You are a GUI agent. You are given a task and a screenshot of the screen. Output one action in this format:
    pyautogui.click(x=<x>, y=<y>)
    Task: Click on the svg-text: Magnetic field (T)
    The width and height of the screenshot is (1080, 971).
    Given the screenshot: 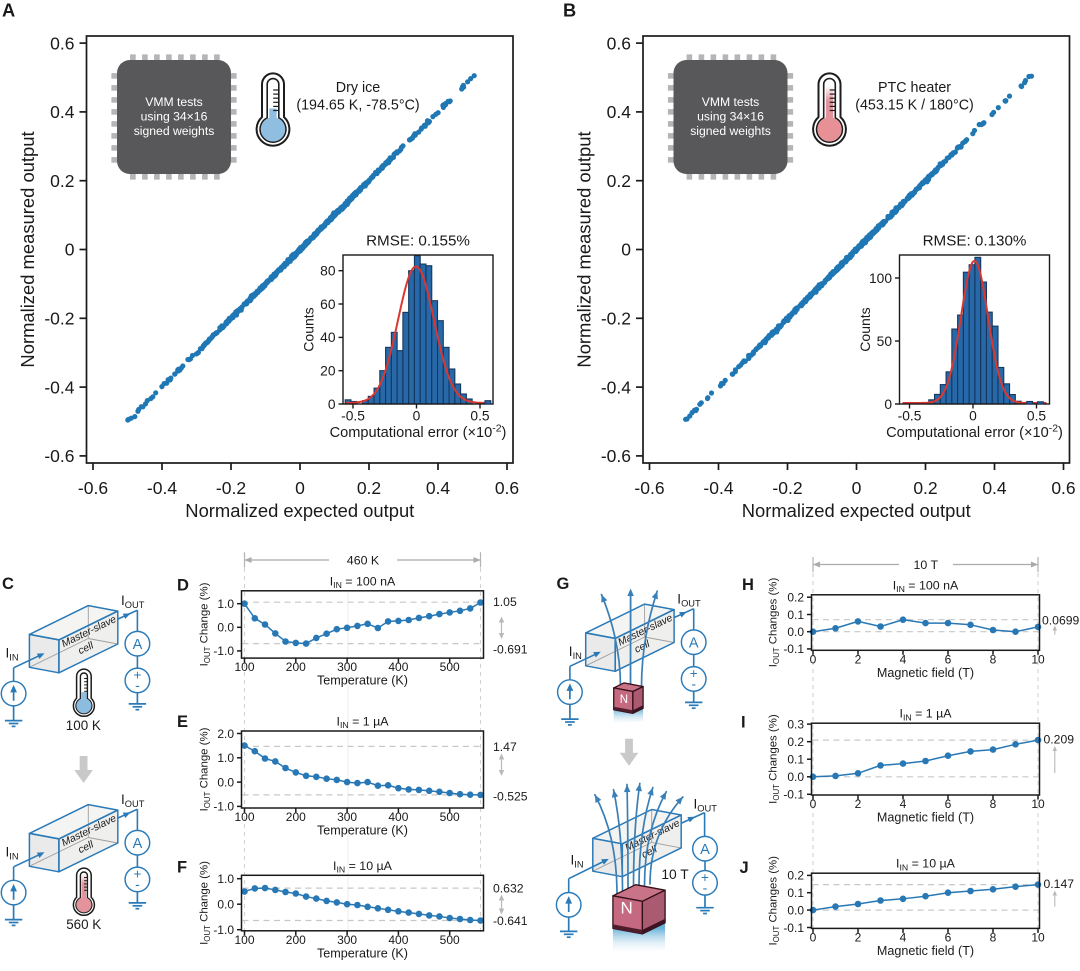 What is the action you would take?
    pyautogui.click(x=925, y=673)
    